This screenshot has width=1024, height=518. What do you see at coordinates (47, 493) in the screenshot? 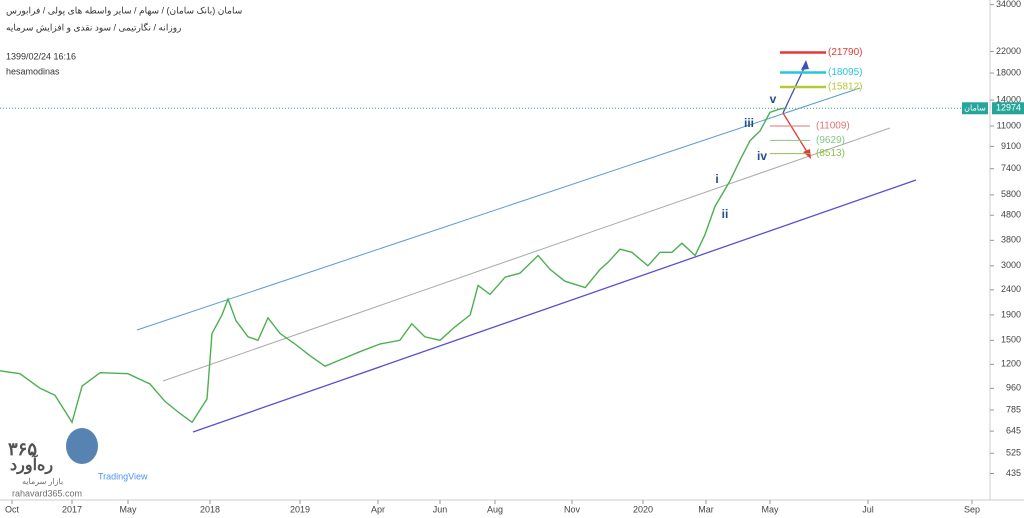
I see `watermark-site: rahavard365.com` at bounding box center [47, 493].